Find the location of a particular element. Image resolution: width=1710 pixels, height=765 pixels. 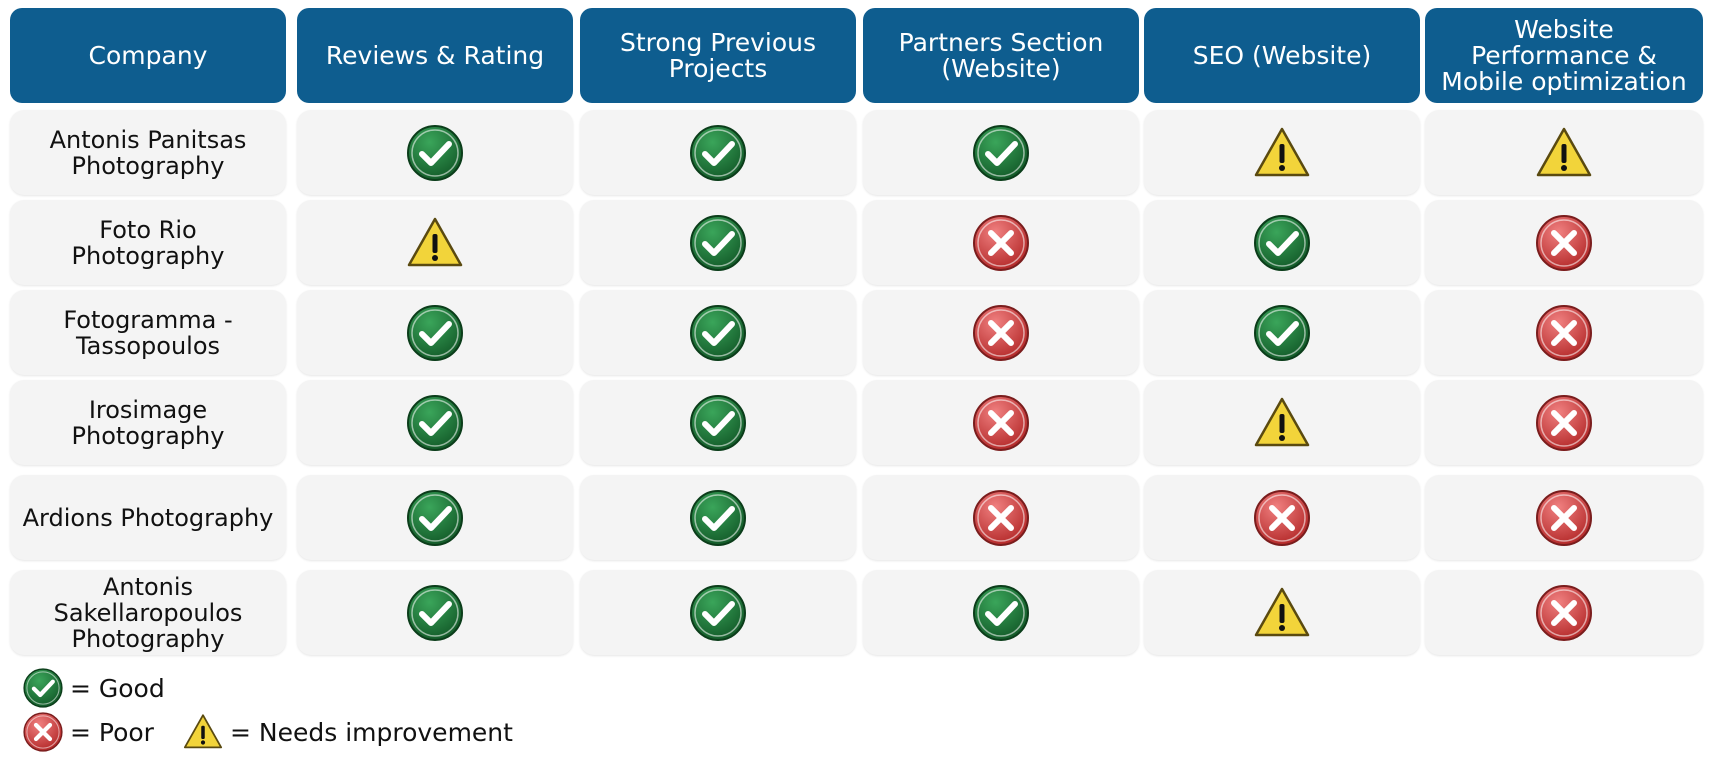

company-name-cell: Foto Rio Photography is located at coordinates (148, 242).